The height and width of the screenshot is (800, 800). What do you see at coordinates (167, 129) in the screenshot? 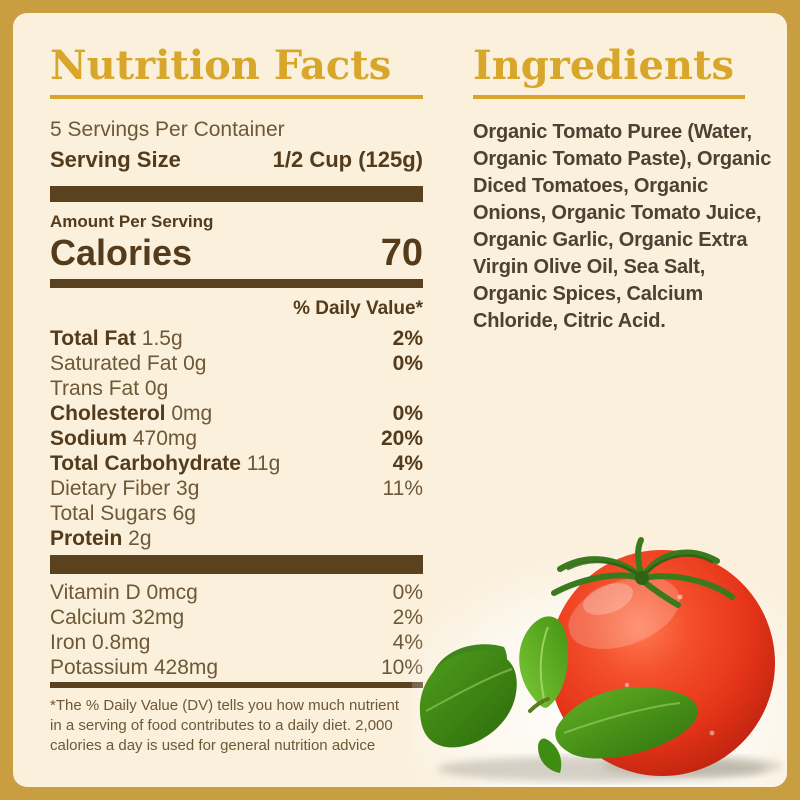
I see `servings-per-container: 5 Servings Per Container` at bounding box center [167, 129].